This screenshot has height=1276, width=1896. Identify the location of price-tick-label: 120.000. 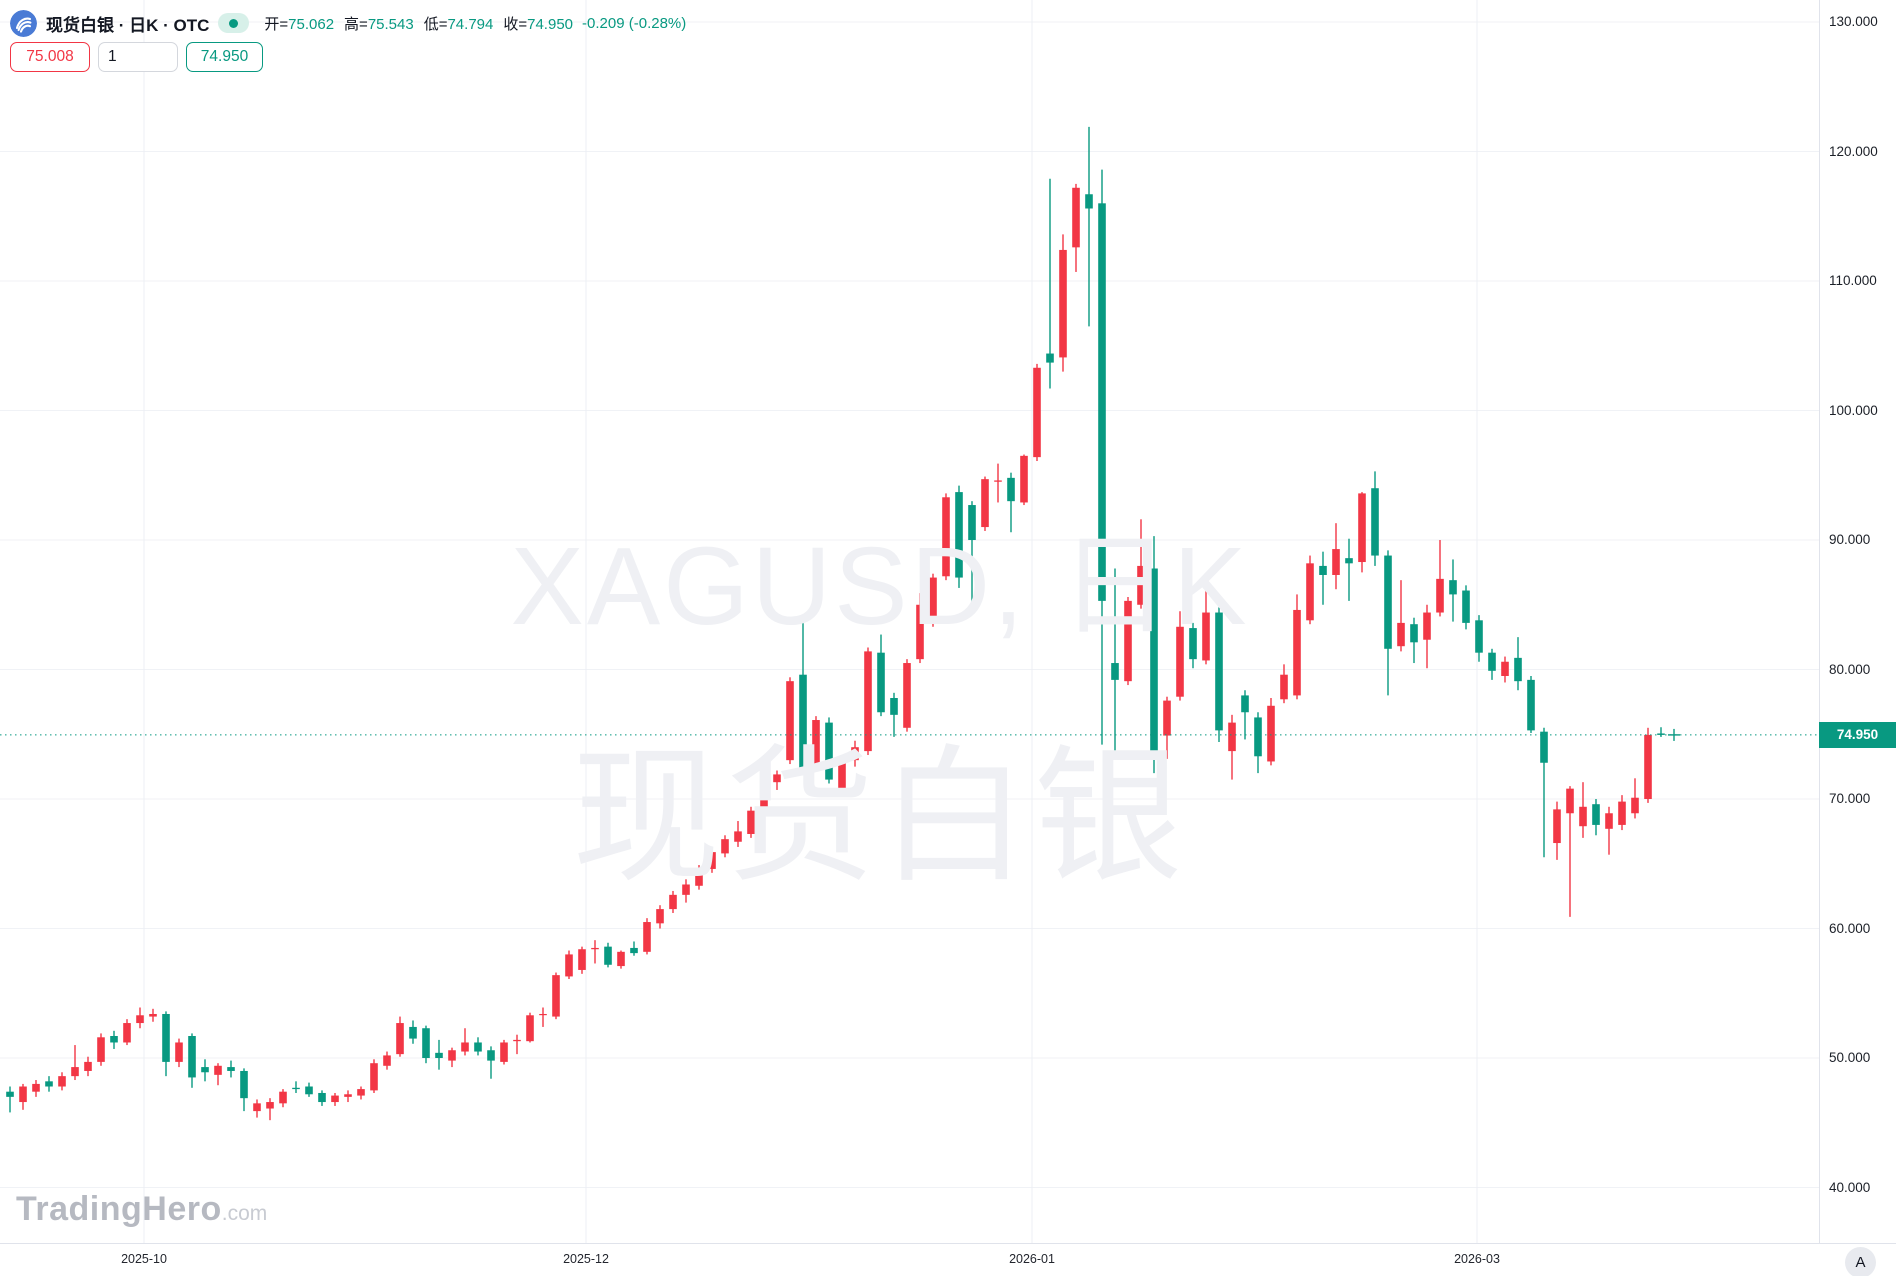
(1853, 151).